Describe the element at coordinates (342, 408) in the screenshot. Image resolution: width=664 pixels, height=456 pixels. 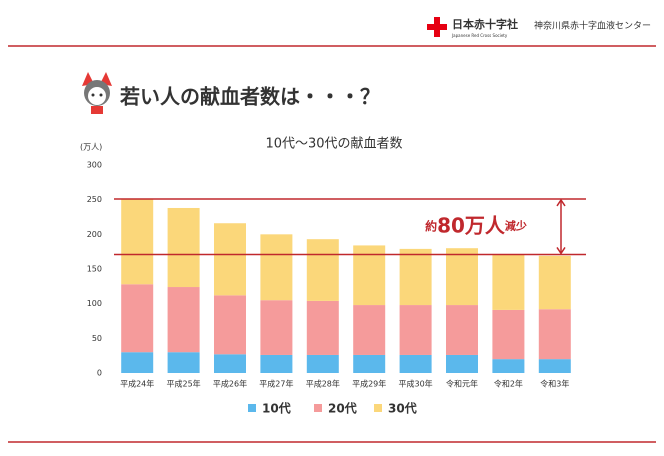
I see `legend-label: 20代` at that location.